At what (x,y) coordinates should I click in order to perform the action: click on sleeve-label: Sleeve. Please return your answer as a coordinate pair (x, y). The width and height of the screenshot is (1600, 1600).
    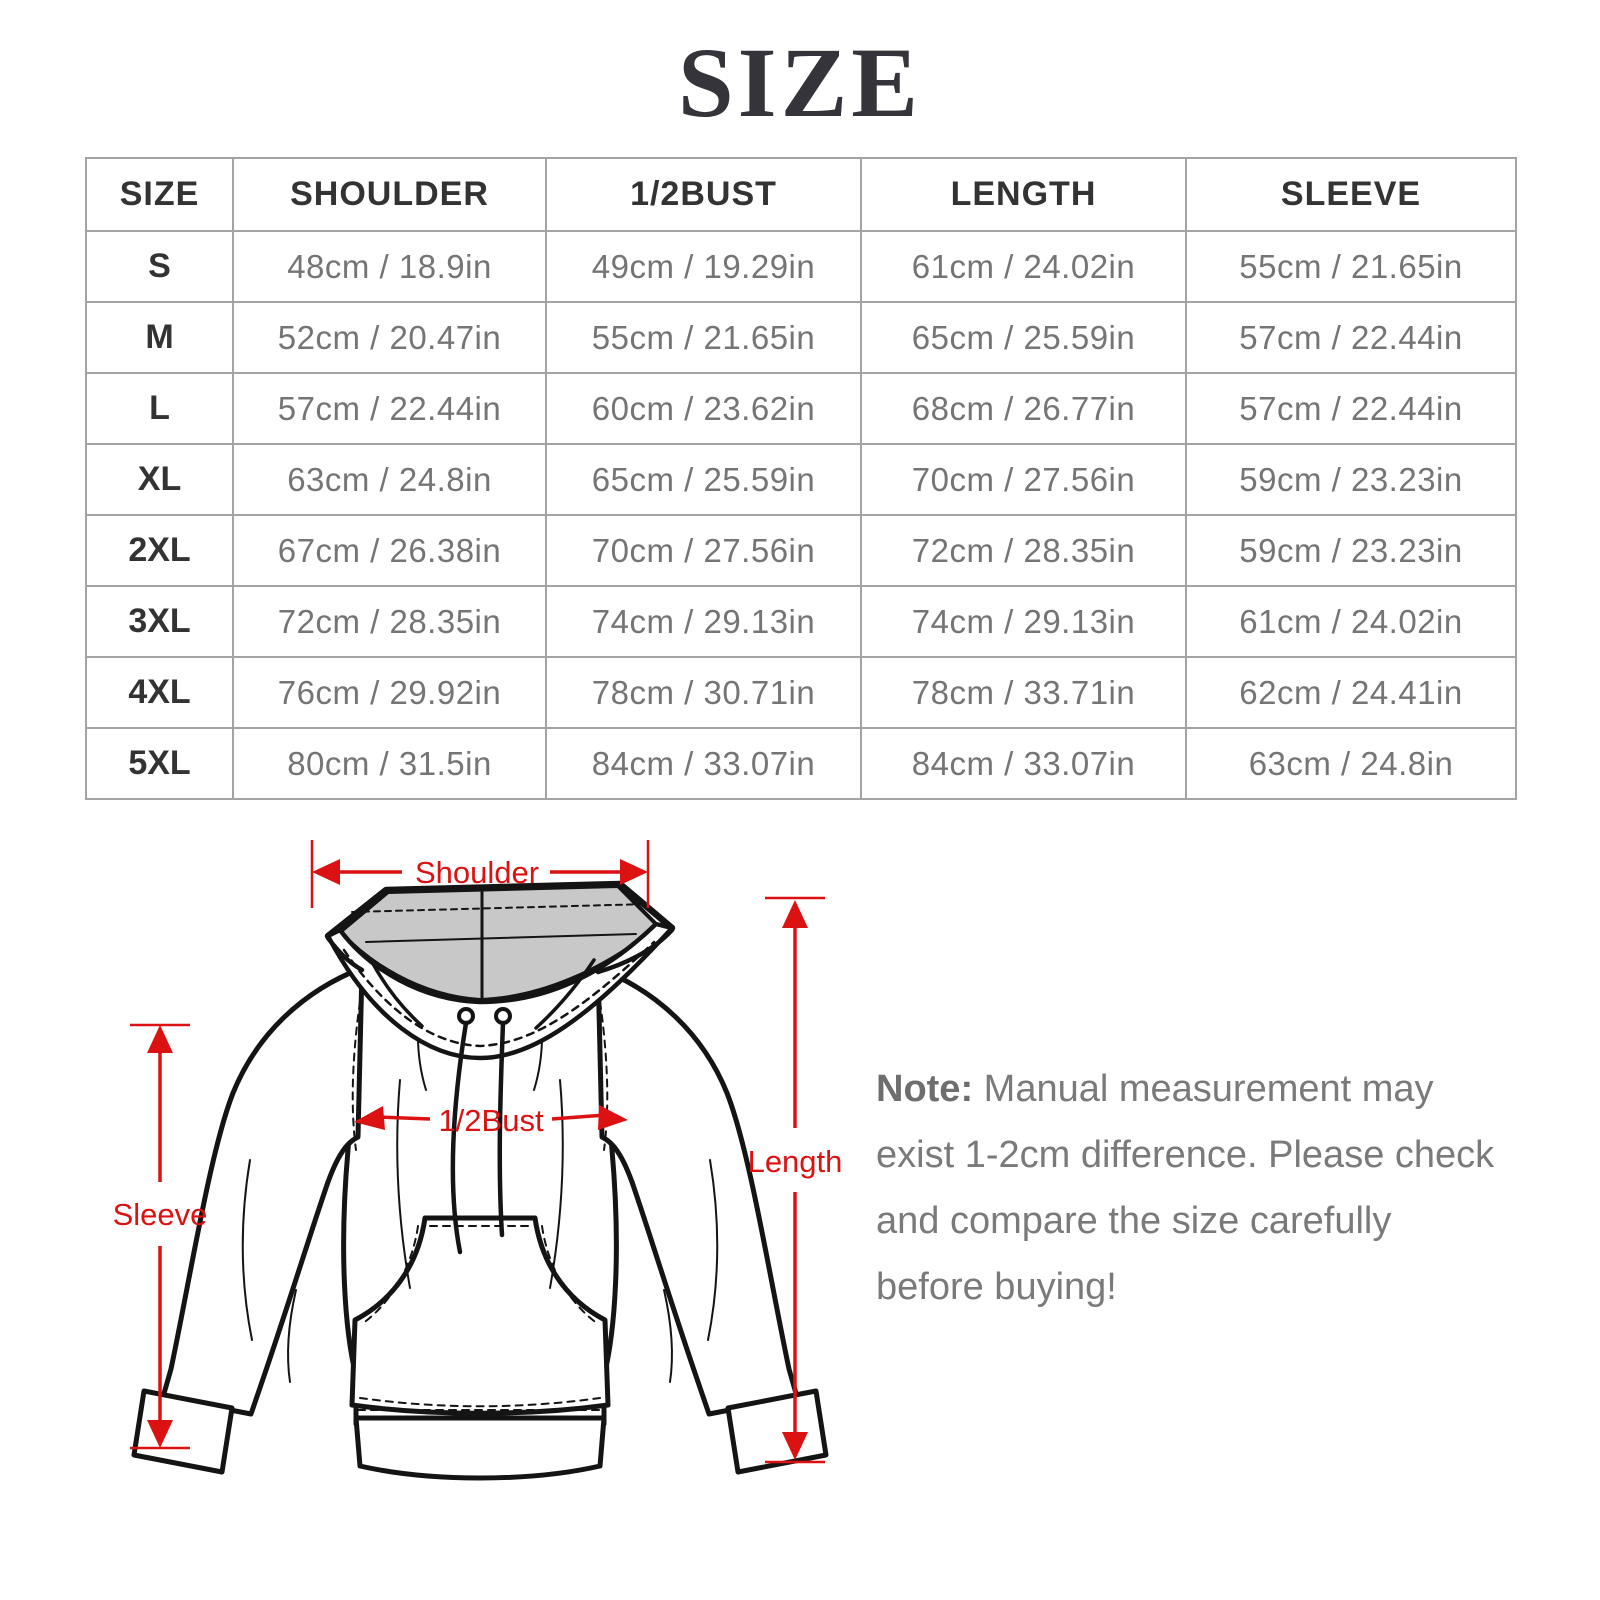
    Looking at the image, I should click on (160, 1214).